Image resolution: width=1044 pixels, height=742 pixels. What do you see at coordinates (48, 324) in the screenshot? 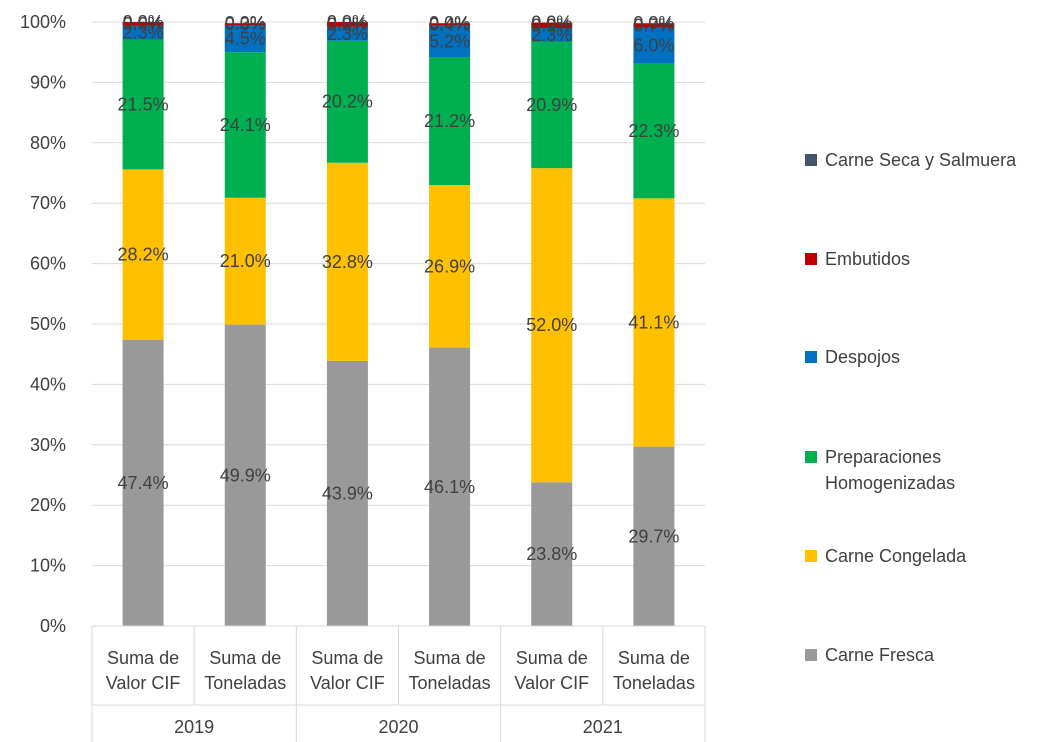
I see `y-tick-label: 50%` at bounding box center [48, 324].